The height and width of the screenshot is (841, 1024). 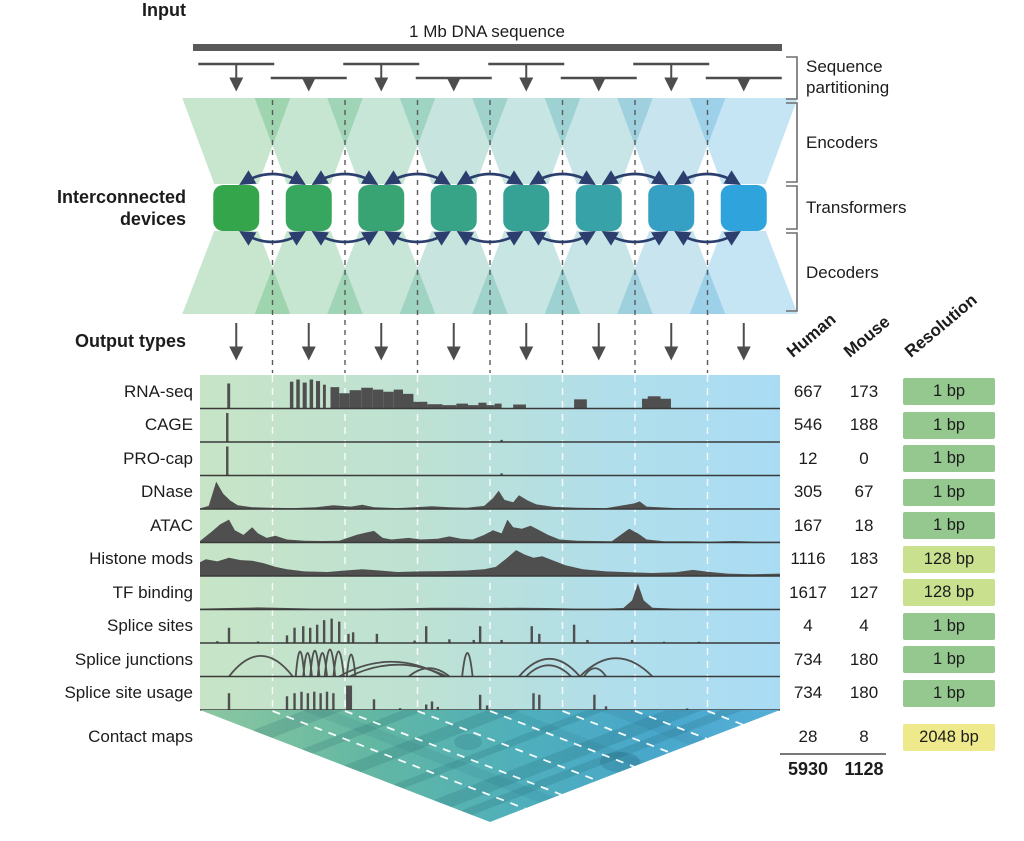 I want to click on track-label-dnase: DNase, so click(x=167, y=492).